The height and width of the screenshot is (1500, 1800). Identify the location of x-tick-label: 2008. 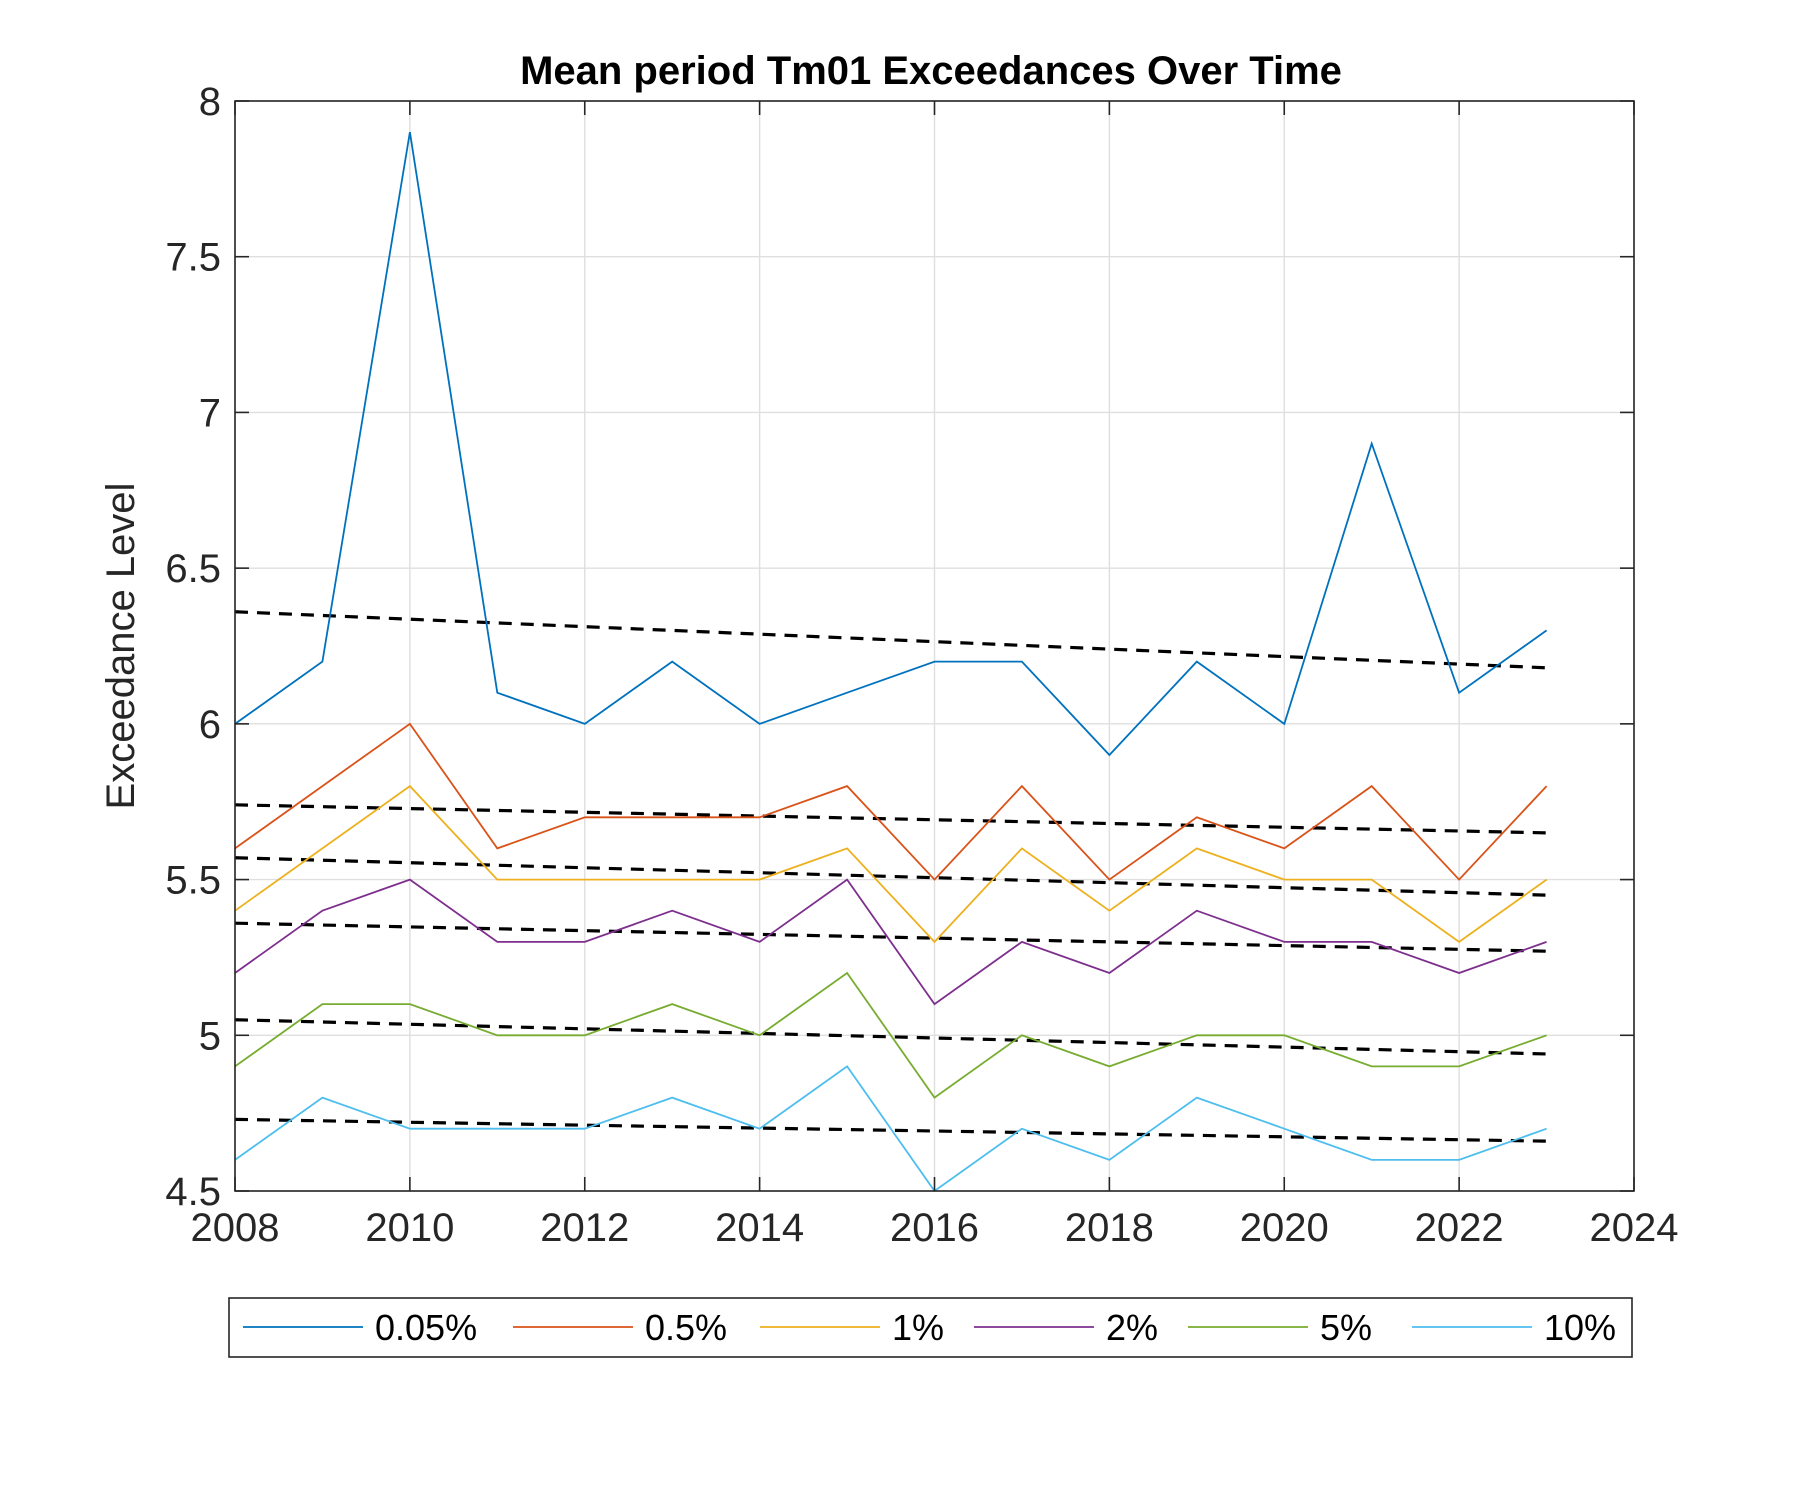
(235, 1228).